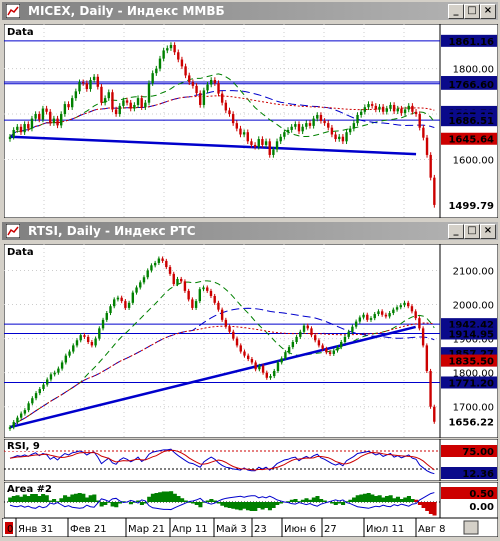 Image resolution: width=500 pixels, height=541 pixels. I want to click on micex-titlebar: MICEX, Daily - Индекс ММВБ _ □ ×, so click(250, 11).